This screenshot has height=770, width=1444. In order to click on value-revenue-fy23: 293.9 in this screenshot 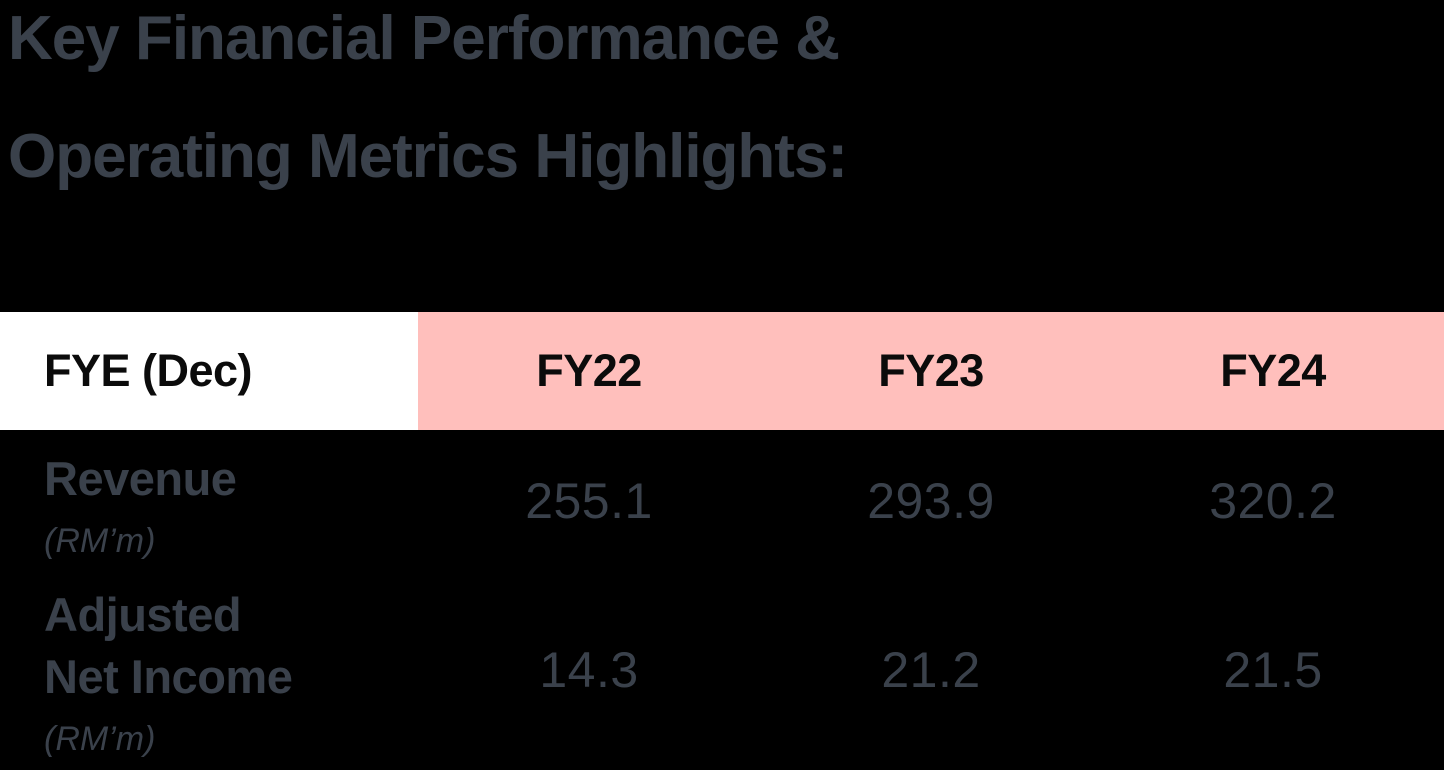, I will do `click(931, 501)`.